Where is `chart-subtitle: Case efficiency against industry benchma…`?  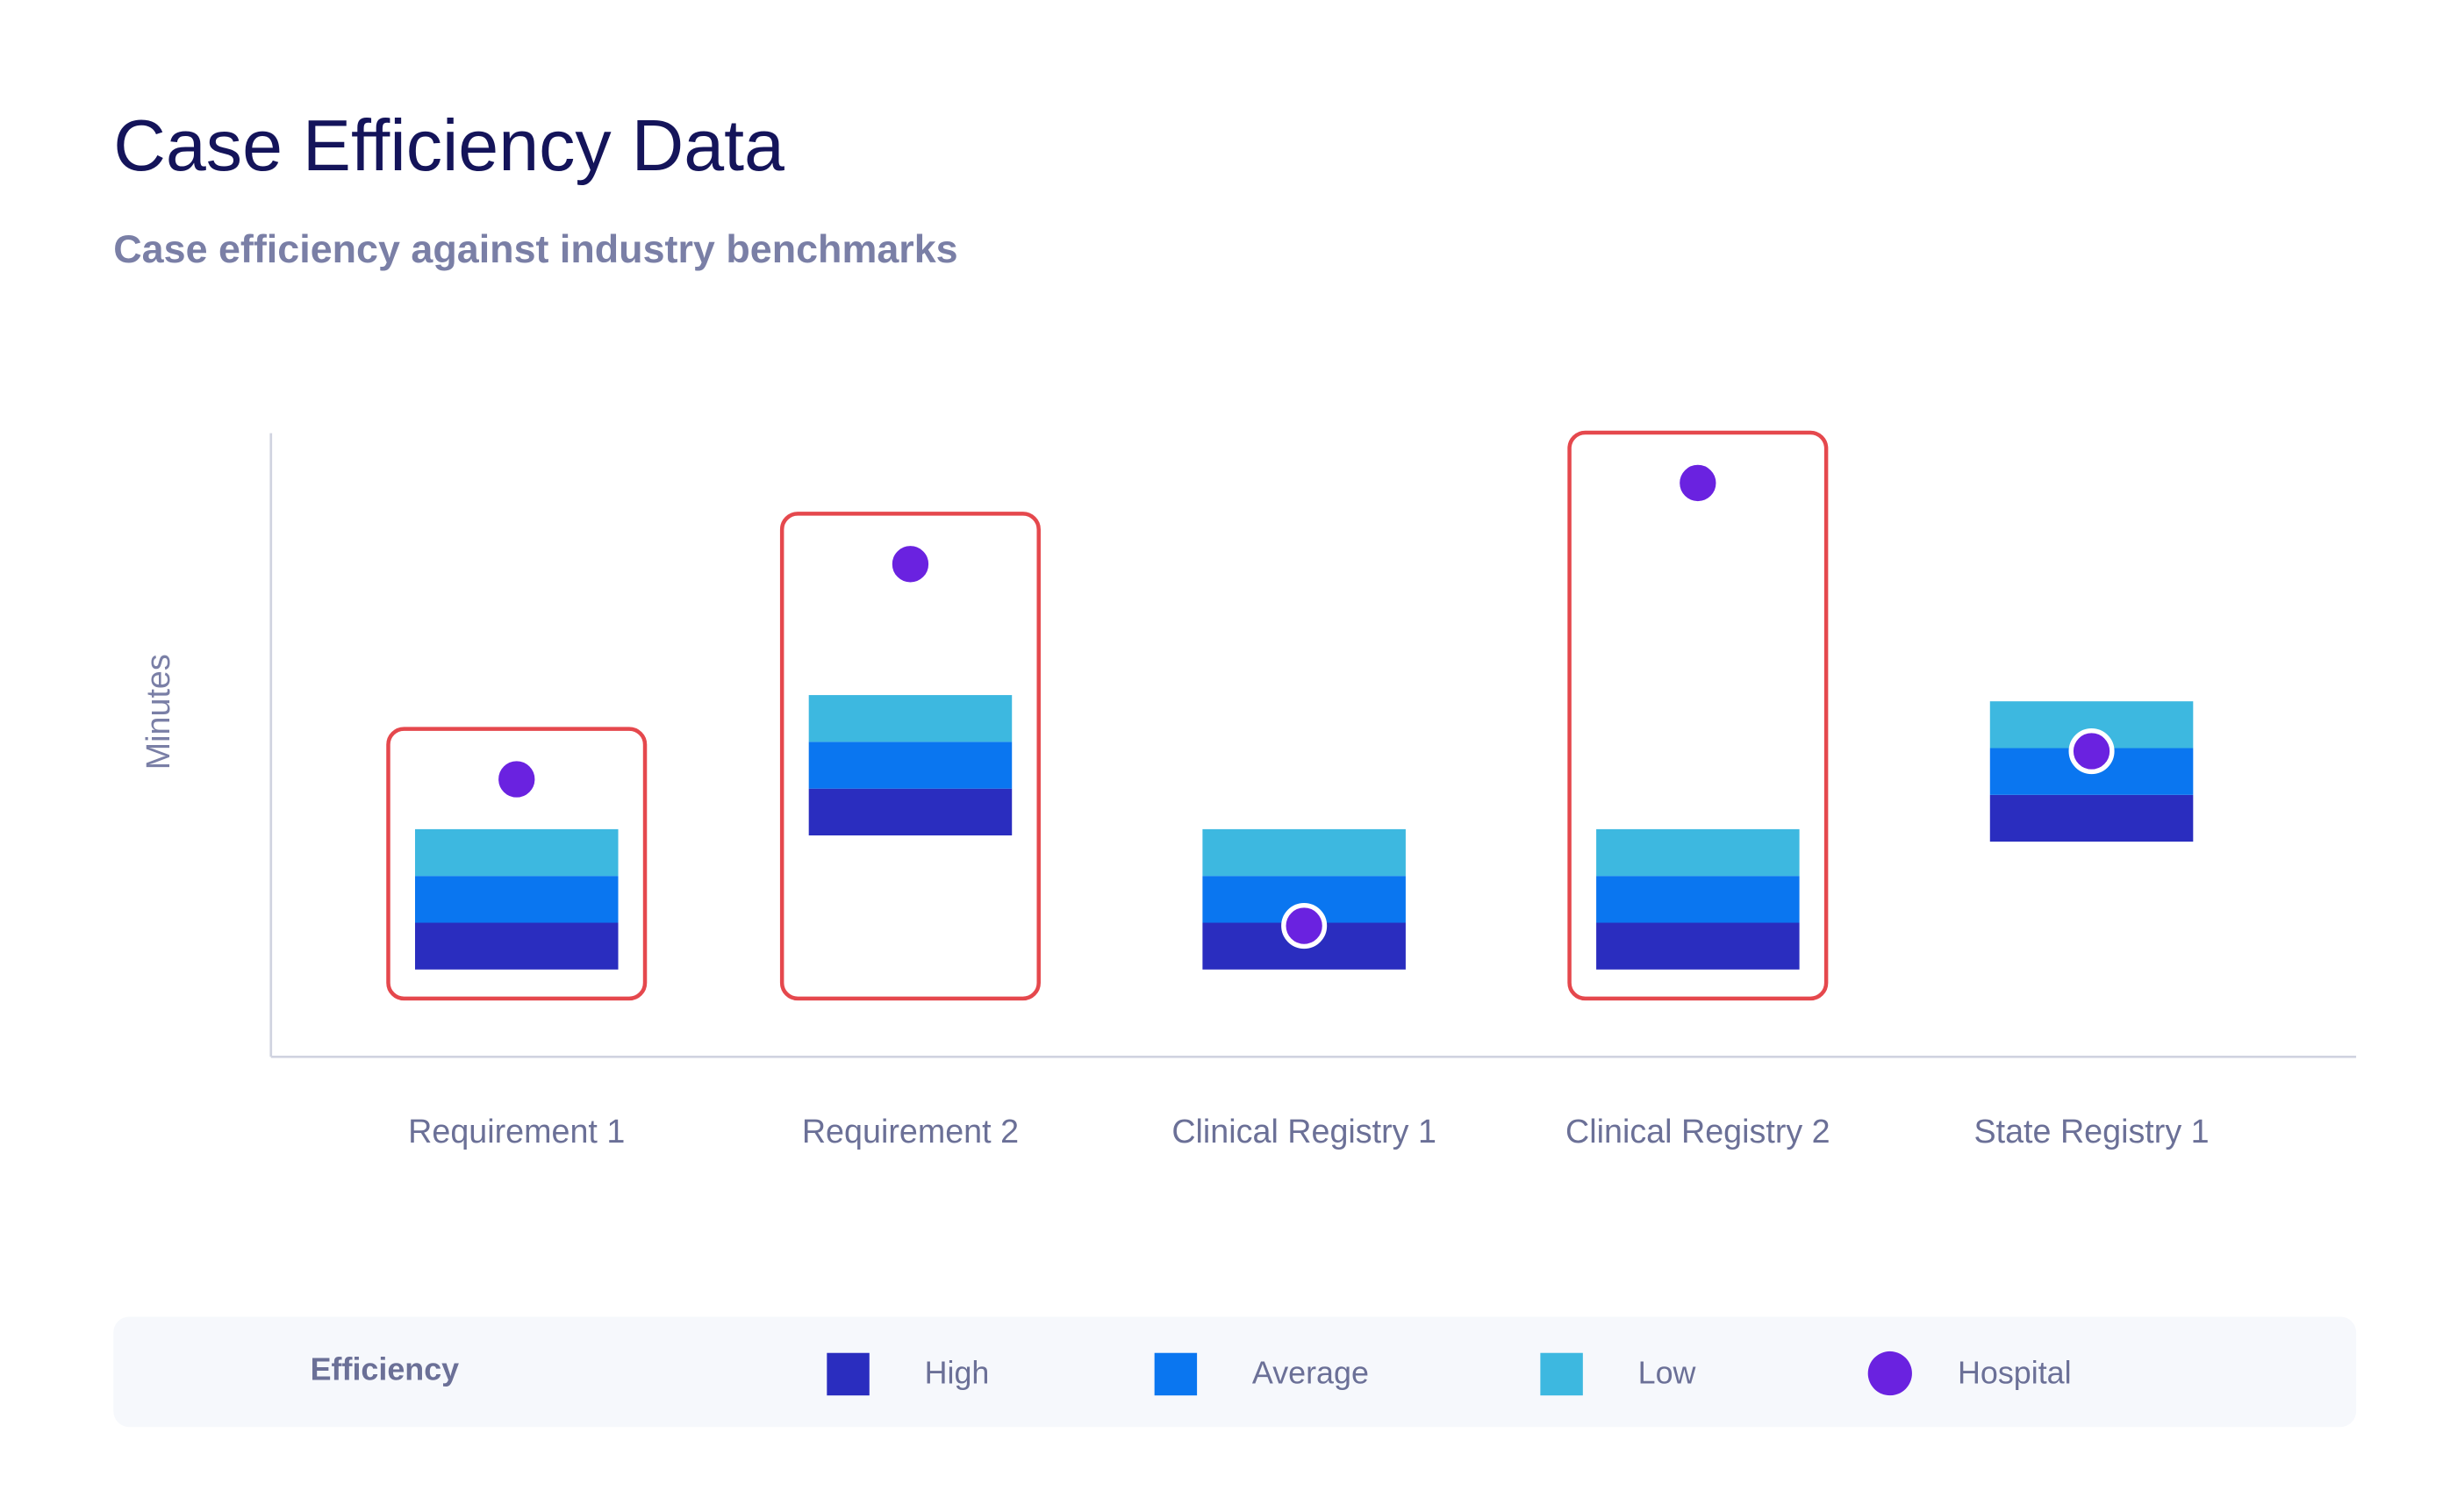
chart-subtitle: Case efficiency against industry benchma… is located at coordinates (535, 249).